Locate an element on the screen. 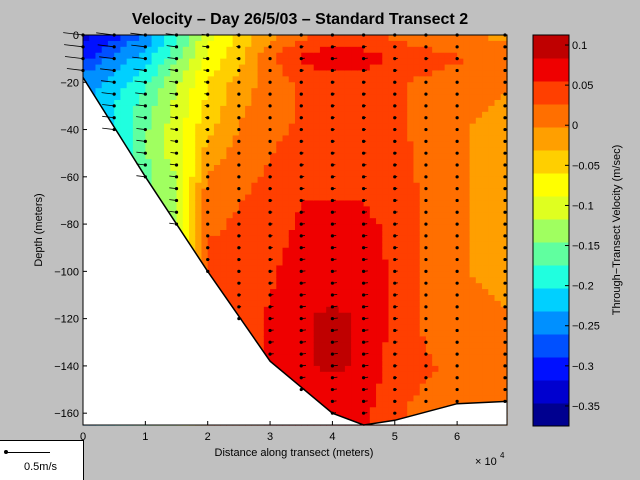 The height and width of the screenshot is (480, 640). arrow-origin-dot is located at coordinates (426, 47).